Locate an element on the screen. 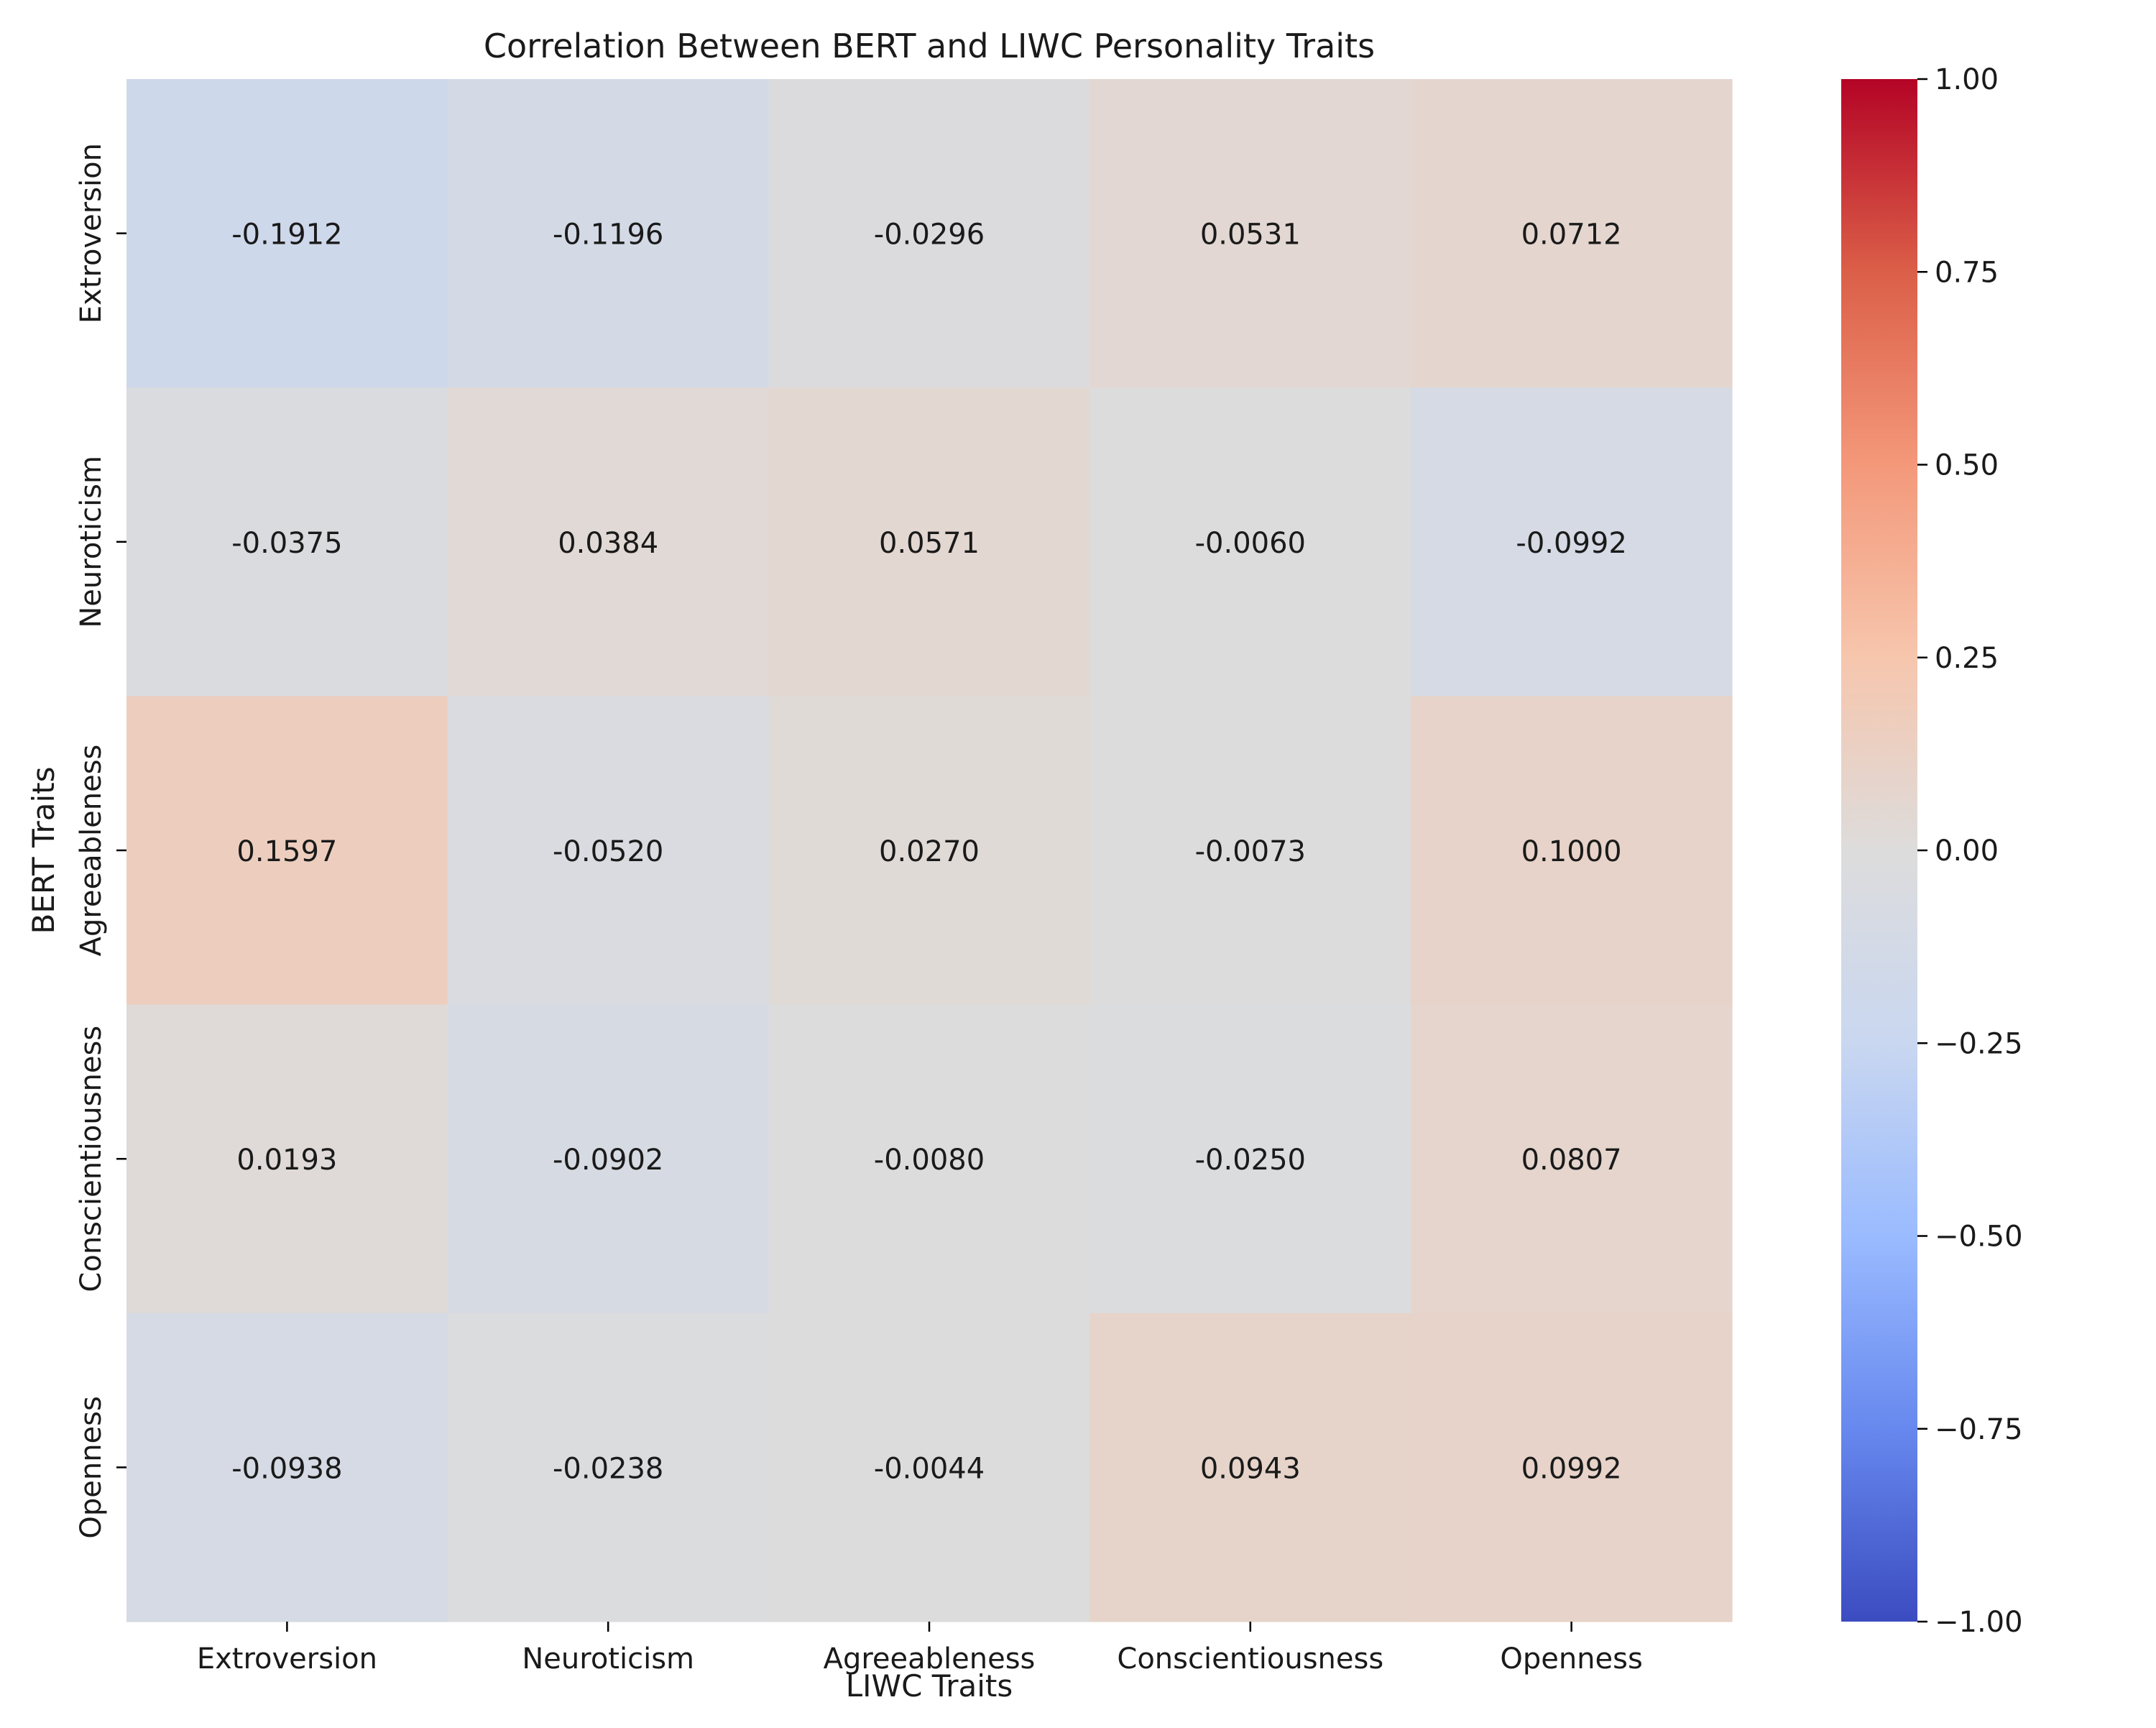 This screenshot has width=2156, height=1728. cell-value-label: 0.0384 is located at coordinates (608, 543).